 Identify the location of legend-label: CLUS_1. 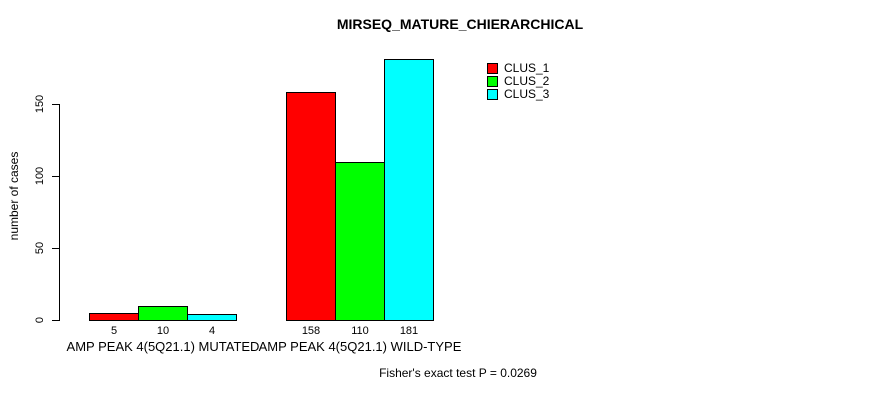
(527, 68).